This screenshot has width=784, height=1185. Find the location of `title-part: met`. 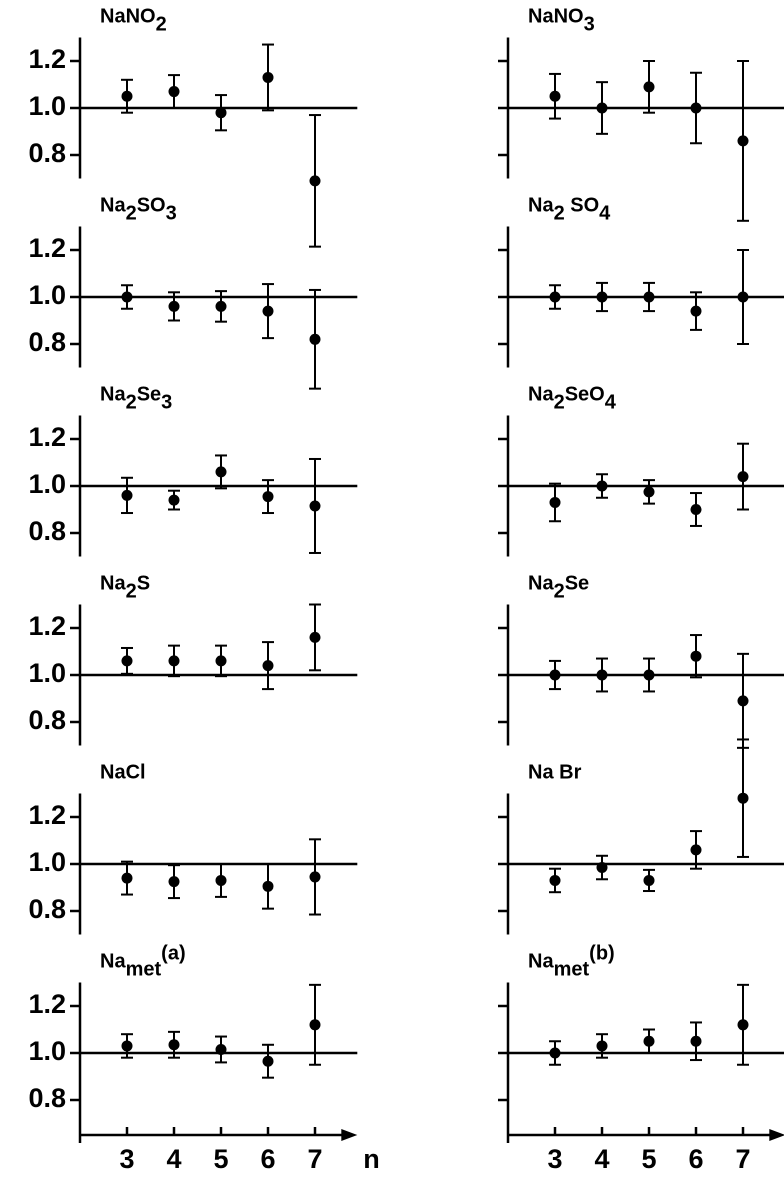

title-part: met is located at coordinates (144, 970).